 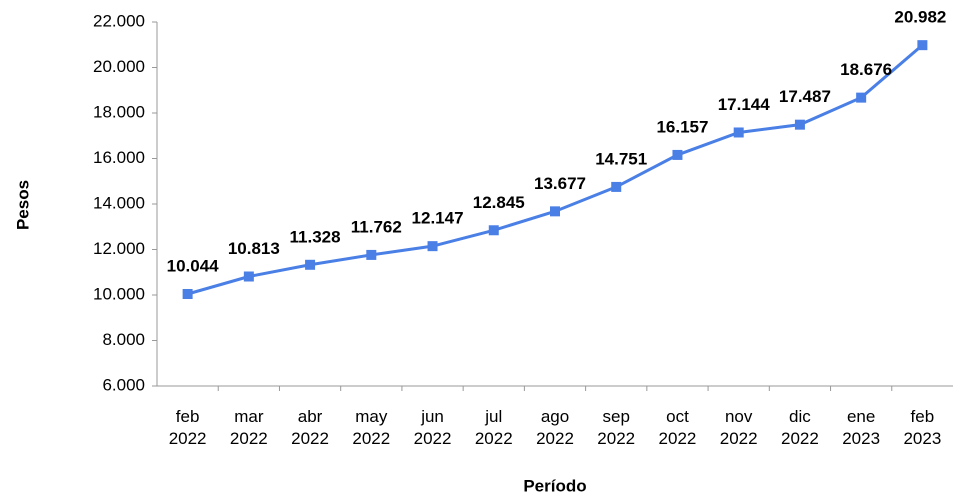 I want to click on x-tick-label: feb 2022, so click(x=187, y=427).